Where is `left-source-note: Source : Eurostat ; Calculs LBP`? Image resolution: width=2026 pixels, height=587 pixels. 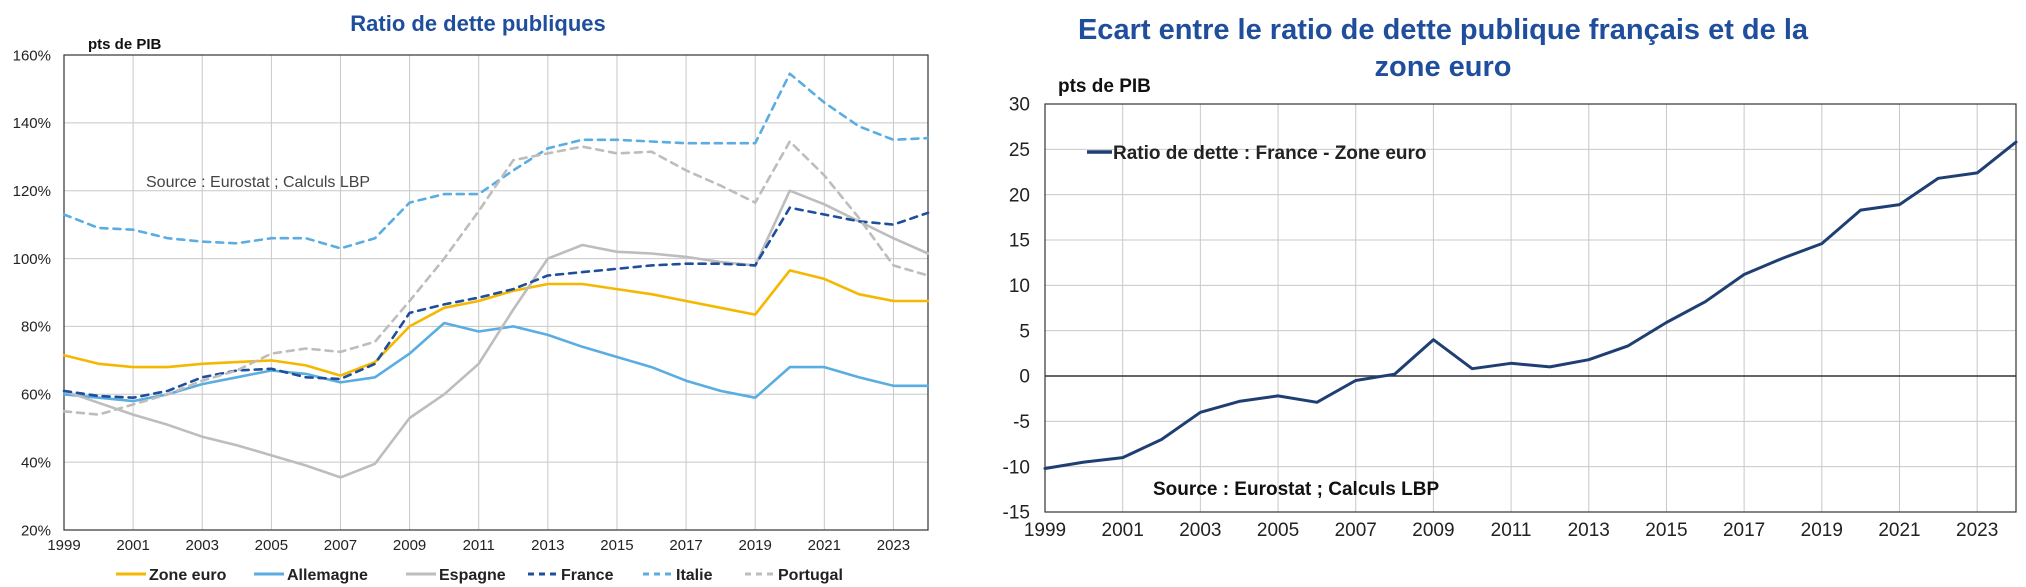 left-source-note: Source : Eurostat ; Calculs LBP is located at coordinates (258, 182).